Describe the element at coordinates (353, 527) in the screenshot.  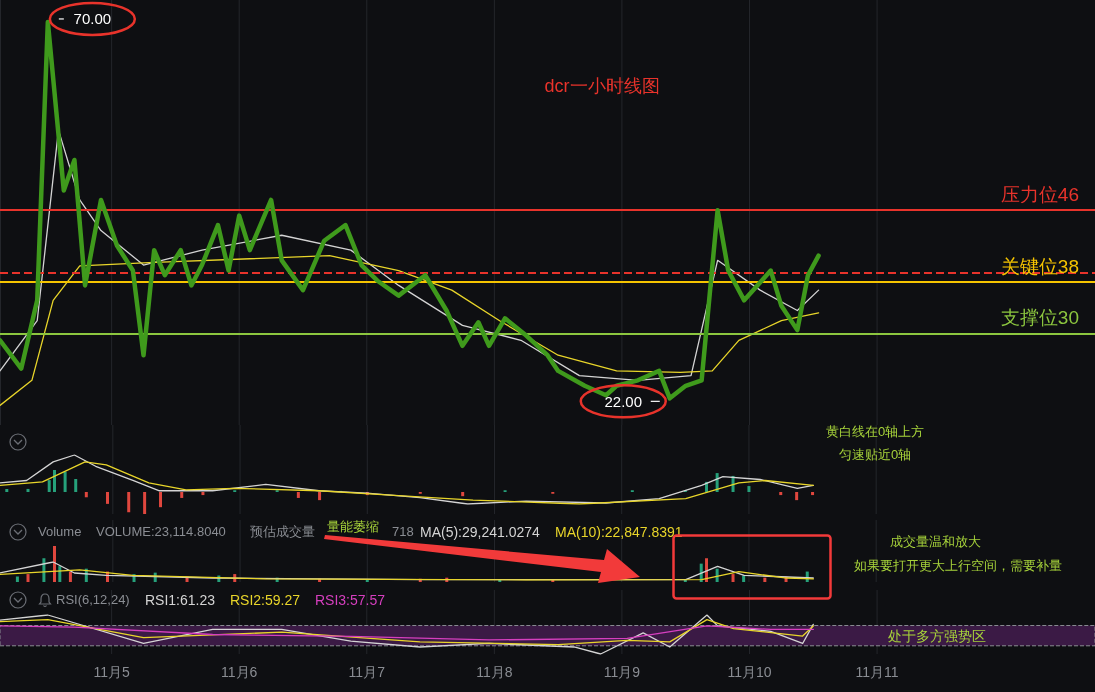
I see `text: 量能萎缩` at that location.